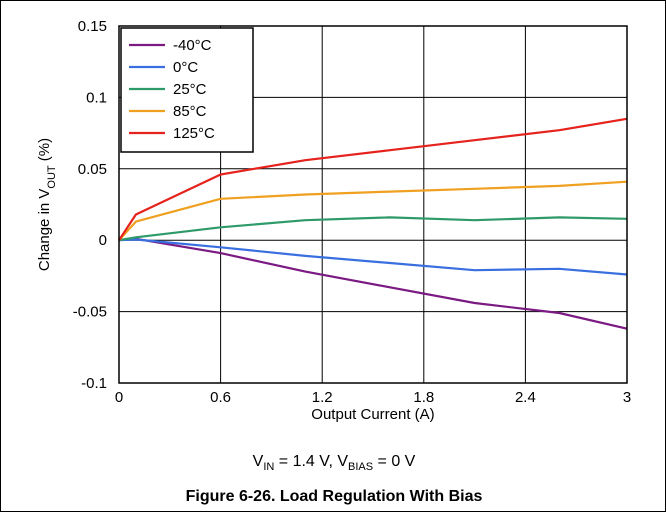 This screenshot has width=666, height=512. Describe the element at coordinates (190, 89) in the screenshot. I see `legend-label-3: 25°C` at that location.